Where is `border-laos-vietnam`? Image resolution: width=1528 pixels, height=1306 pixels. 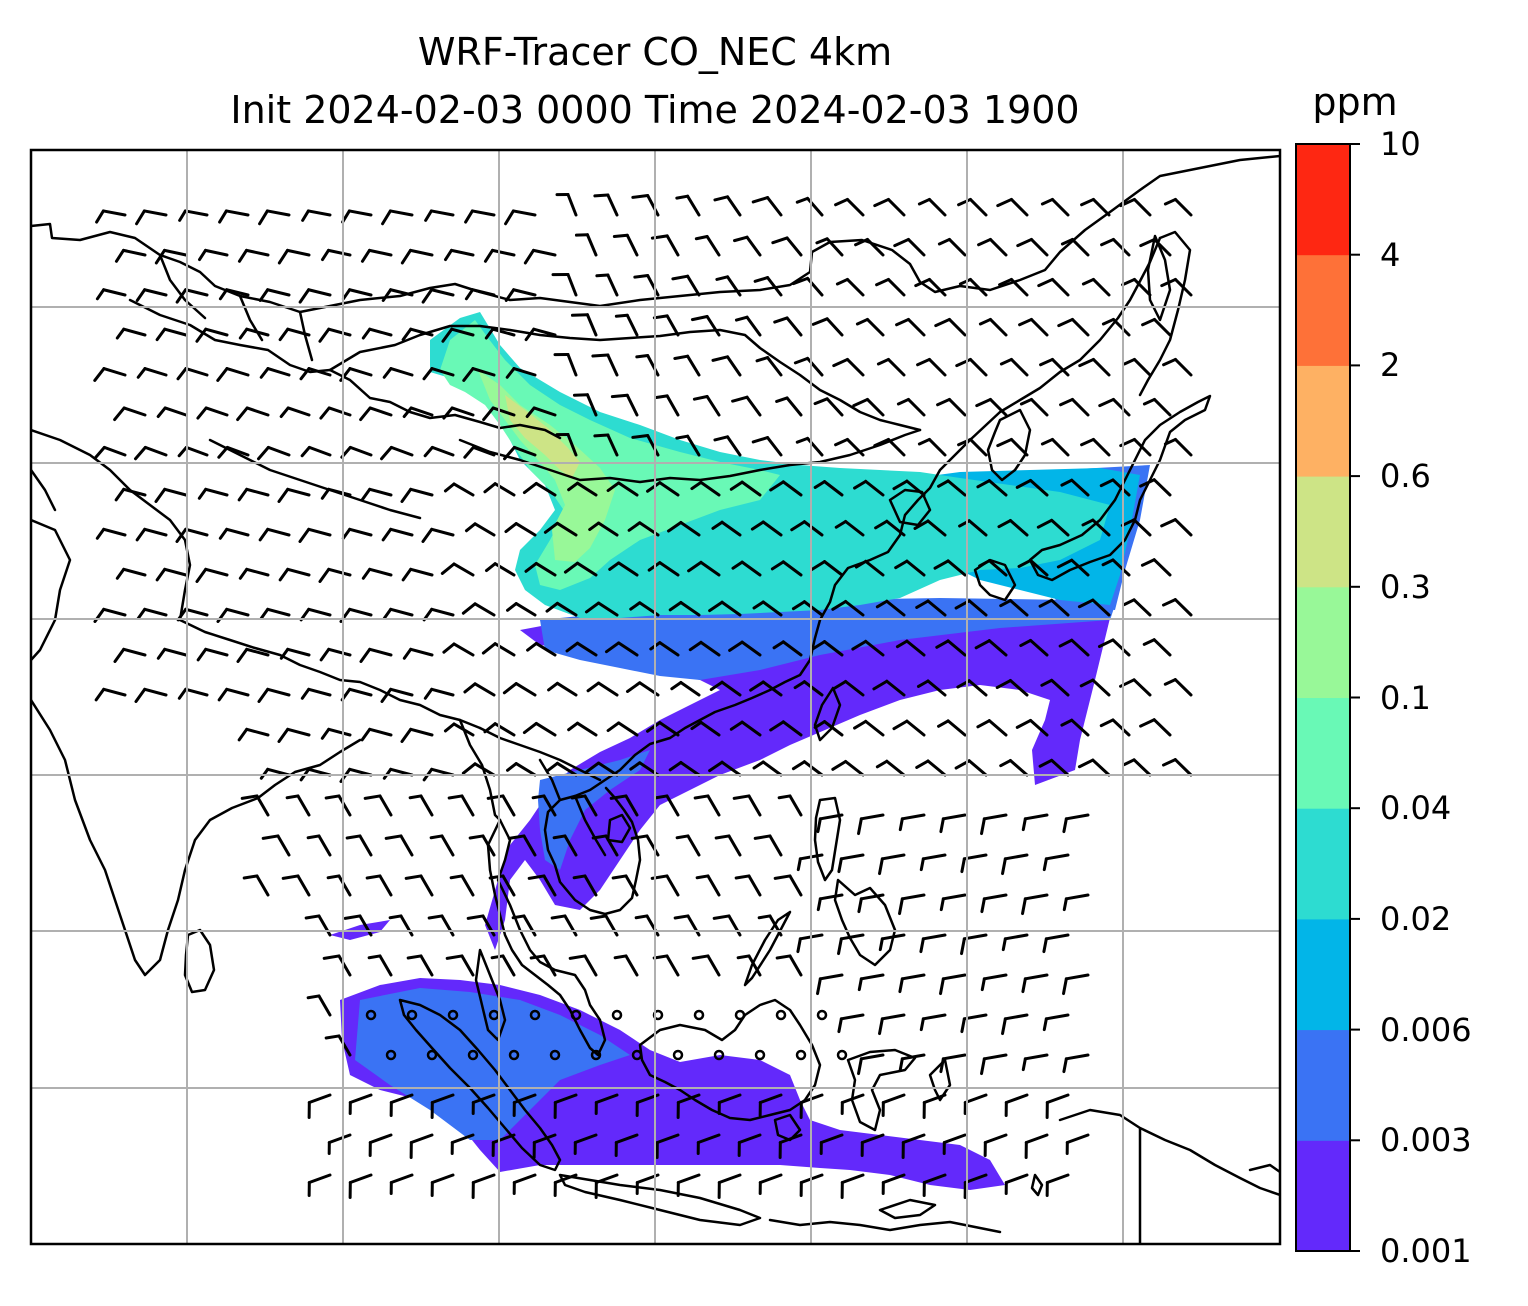
border-laos-vietnam is located at coordinates (572, 807).